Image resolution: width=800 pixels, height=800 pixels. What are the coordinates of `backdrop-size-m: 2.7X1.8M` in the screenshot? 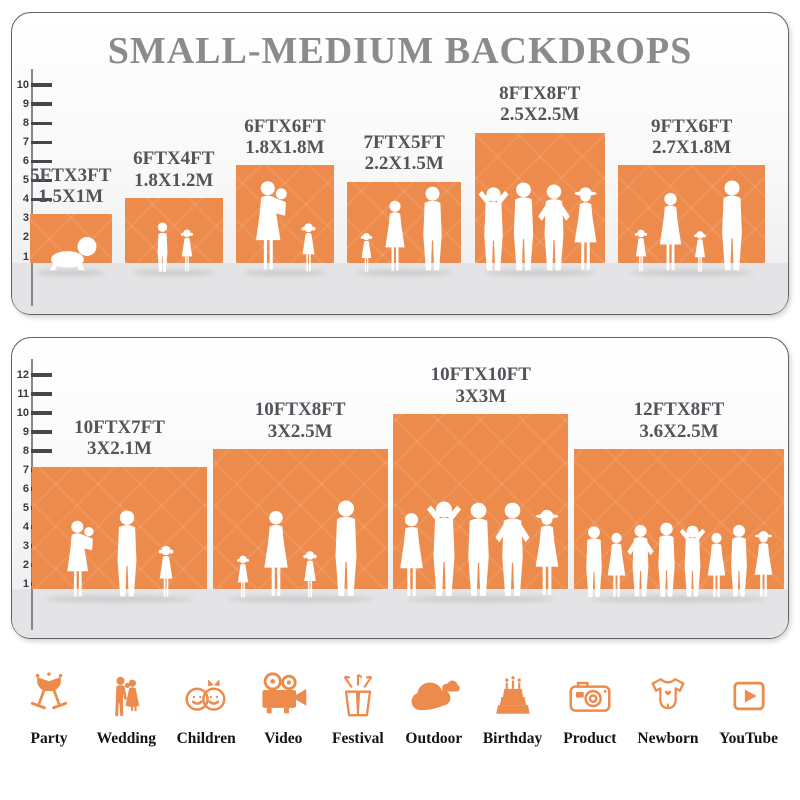 It's located at (692, 147).